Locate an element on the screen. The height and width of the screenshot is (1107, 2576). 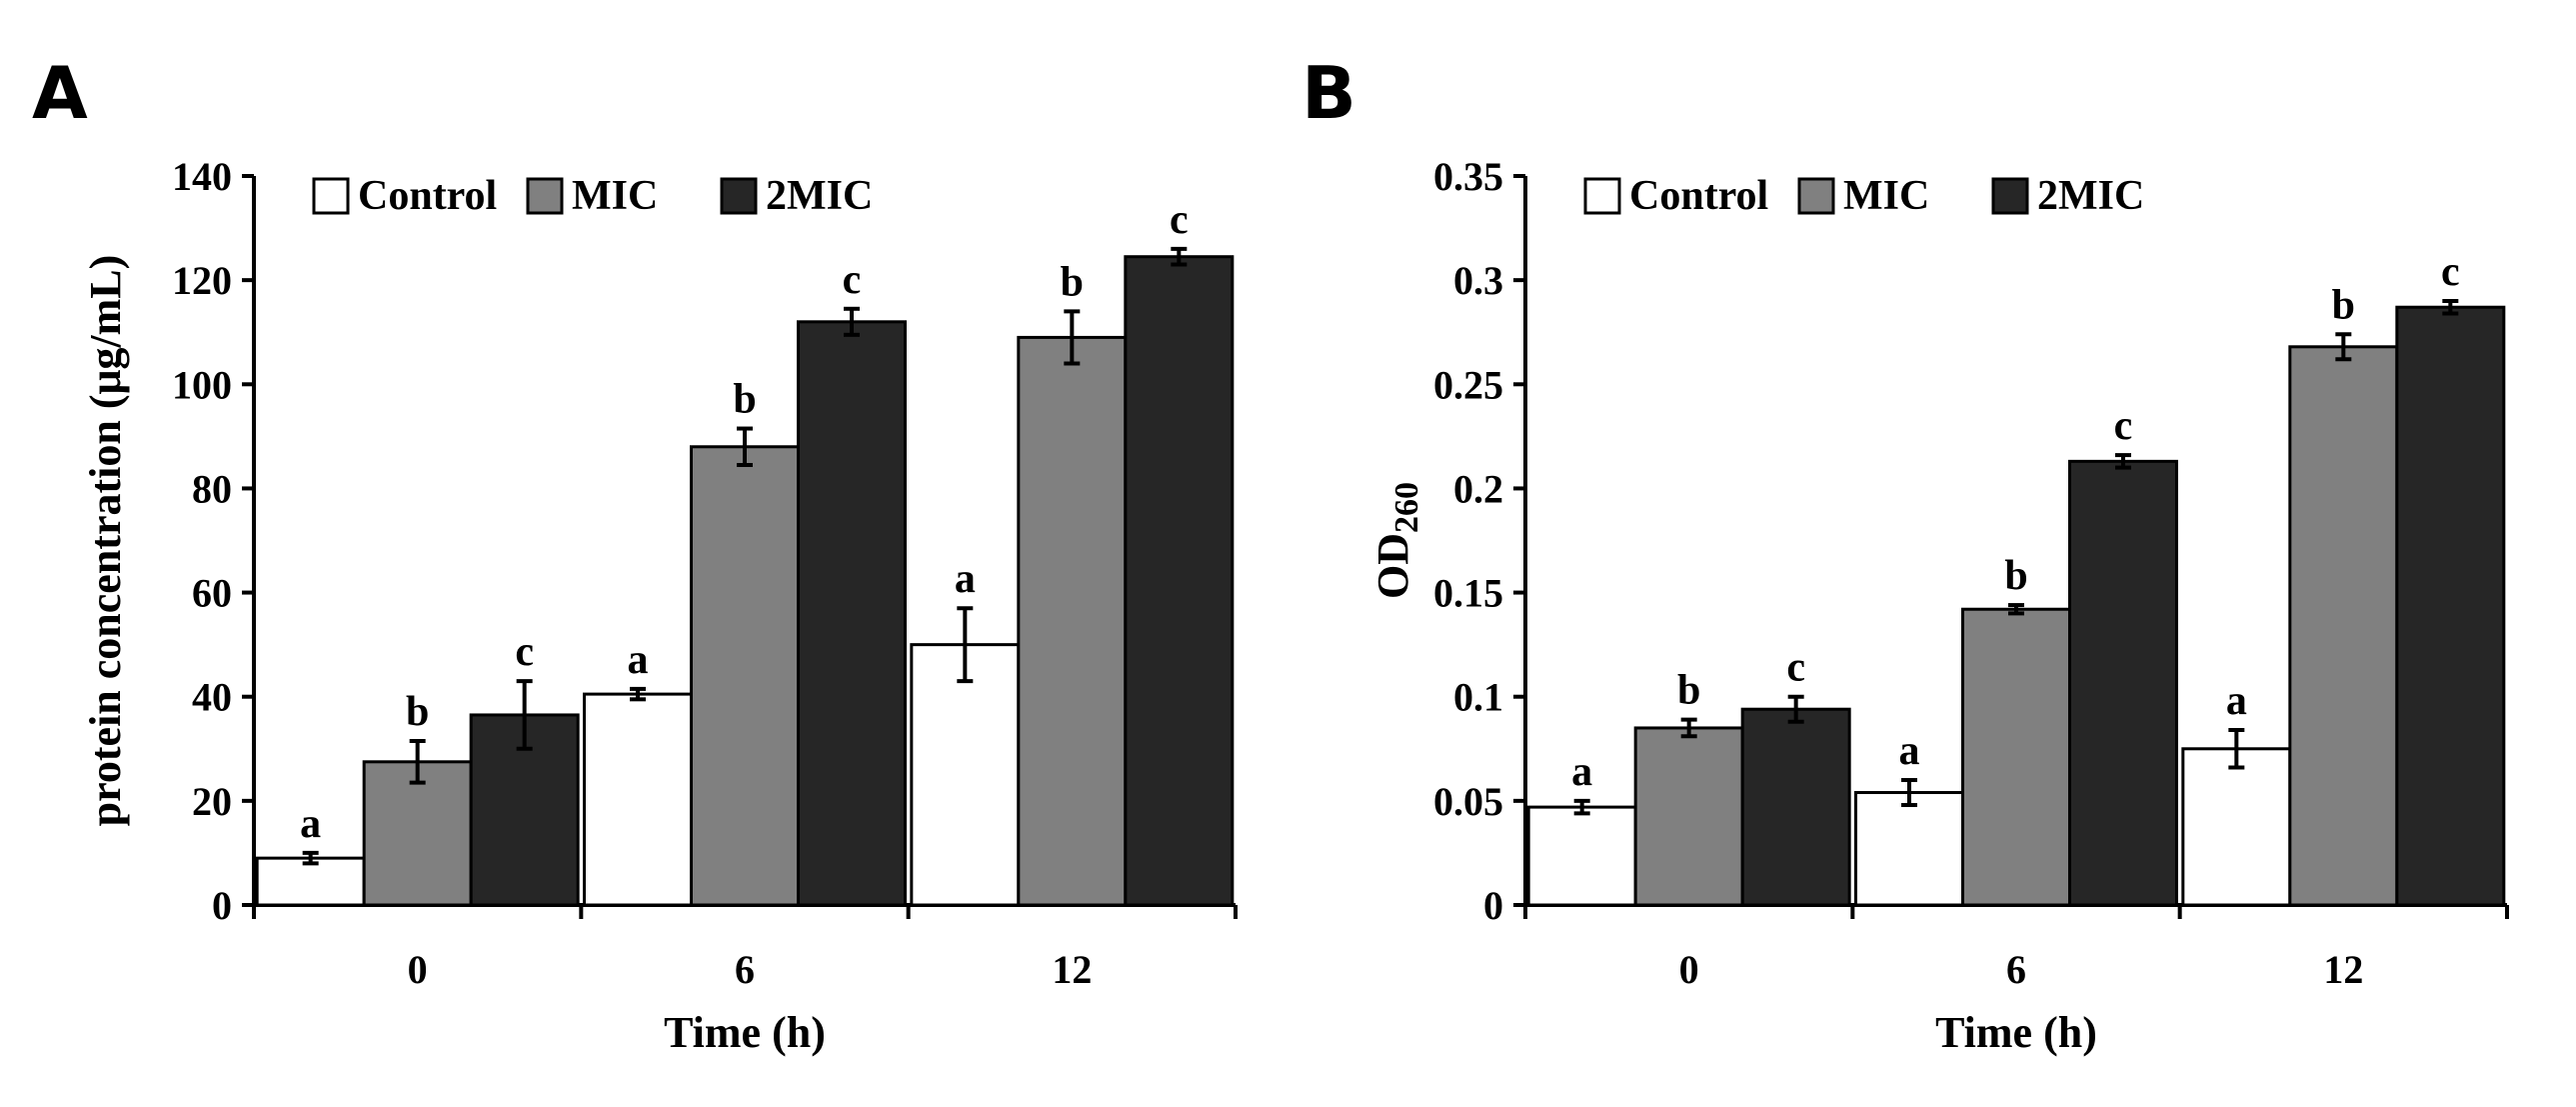
y-axis-title-subscript: 260 is located at coordinates (1406, 507).